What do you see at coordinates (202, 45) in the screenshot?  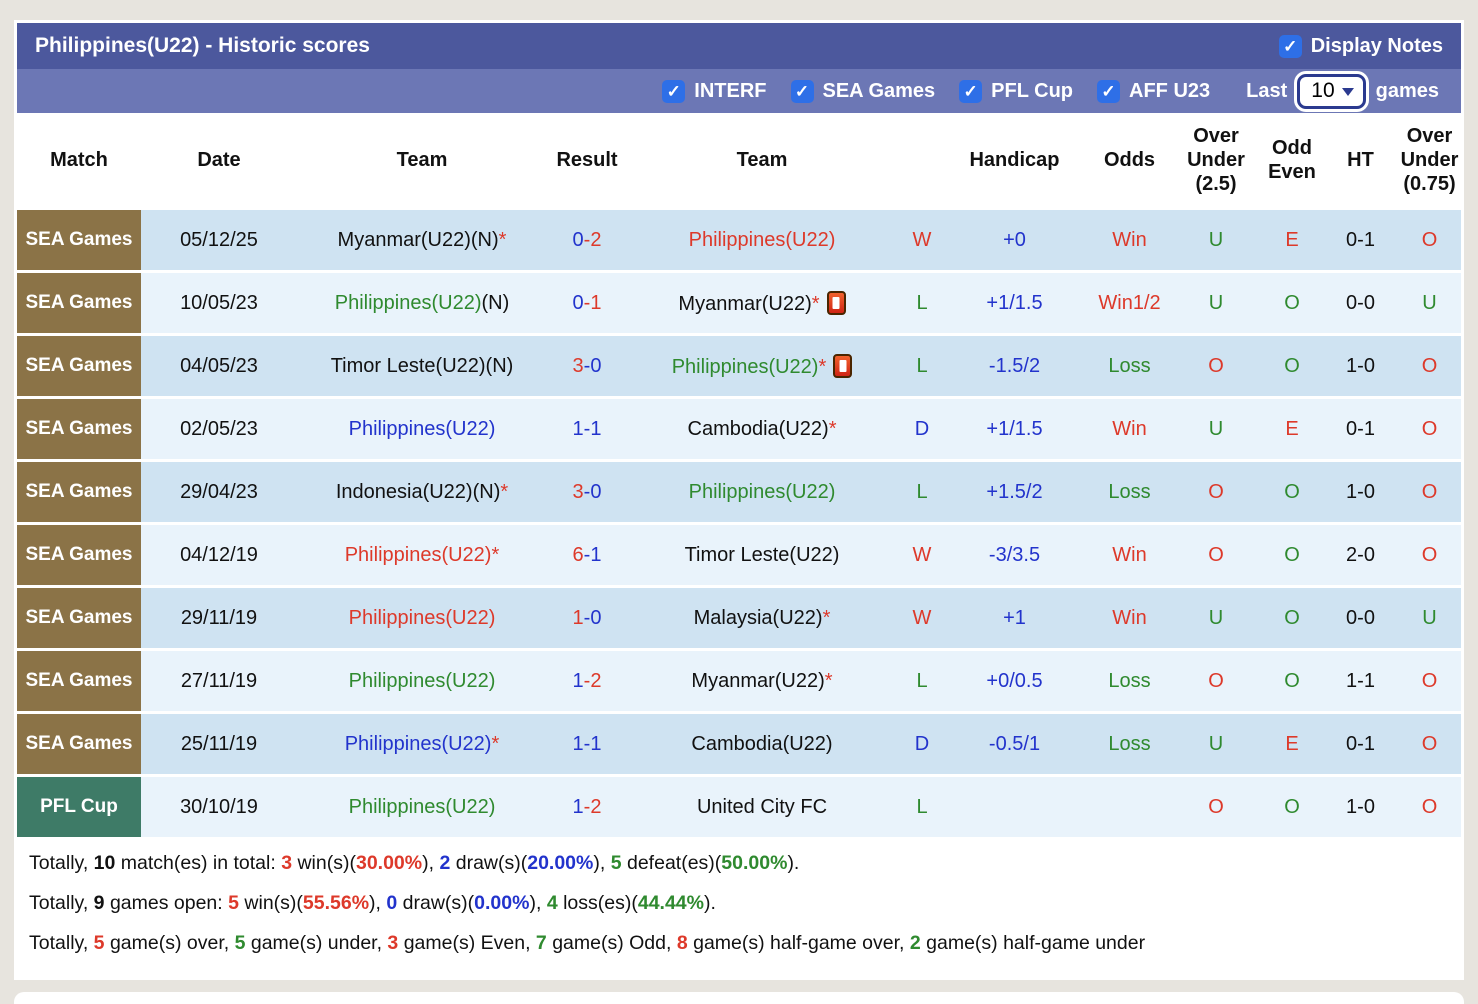 I see `page-title: Philippines(U22) - Historic scores` at bounding box center [202, 45].